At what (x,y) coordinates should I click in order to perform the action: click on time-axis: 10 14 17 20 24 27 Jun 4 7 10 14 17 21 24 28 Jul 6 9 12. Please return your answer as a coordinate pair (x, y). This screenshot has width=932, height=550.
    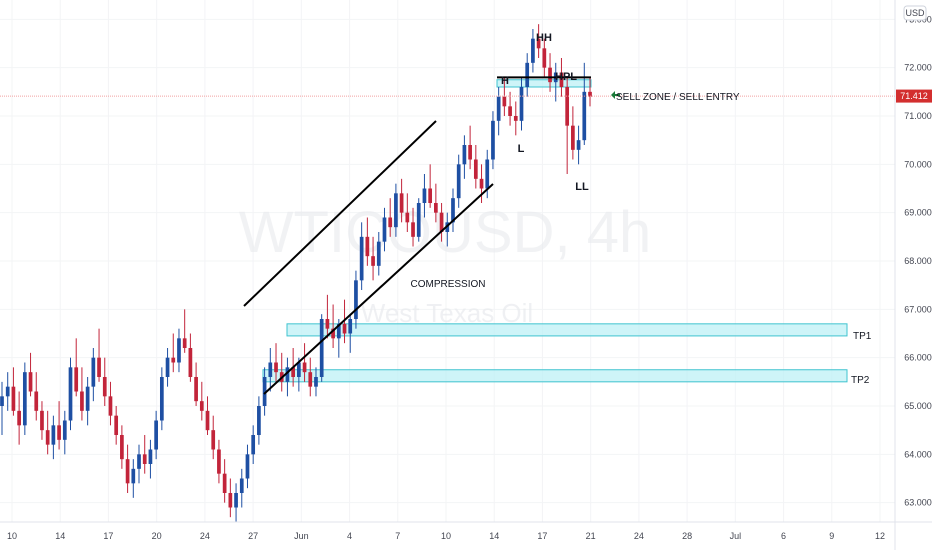
    Looking at the image, I should click on (446, 536).